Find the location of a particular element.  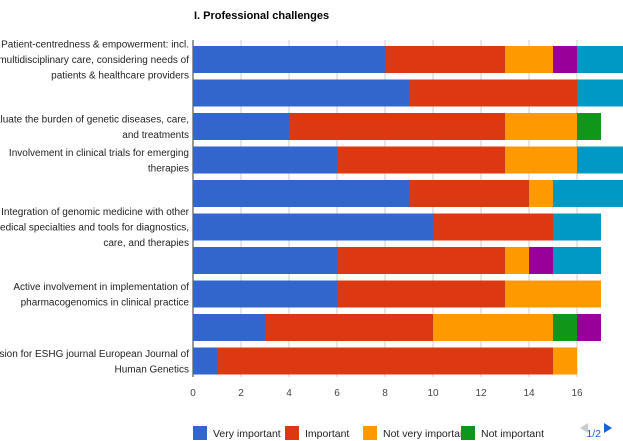

category-label: Patient-centredness & empowerment: incl. is located at coordinates (95, 45).